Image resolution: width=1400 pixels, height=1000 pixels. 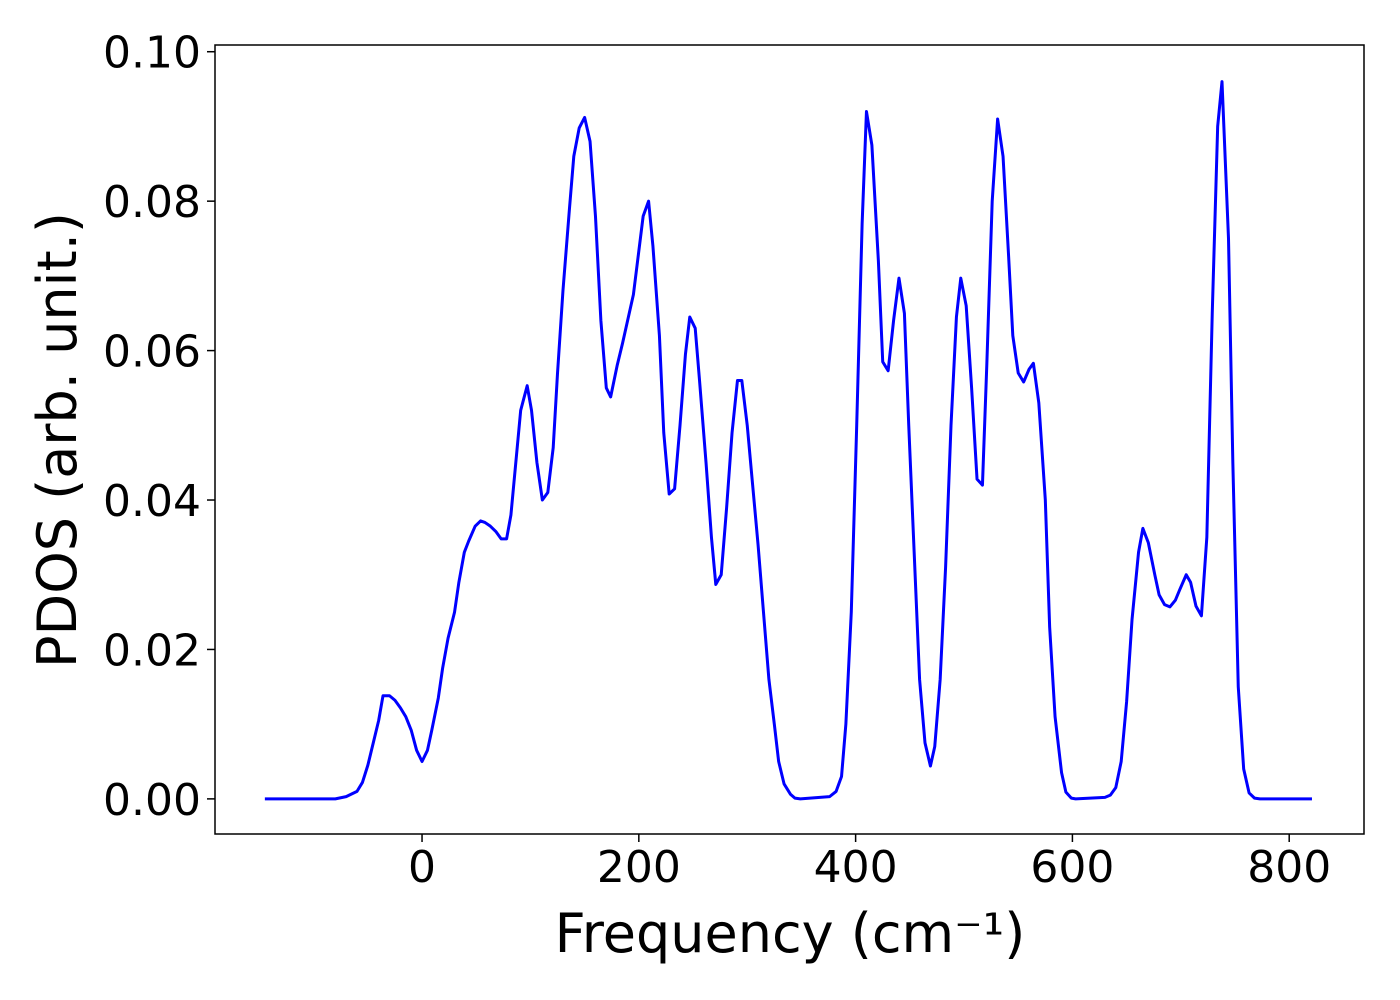 I want to click on y-tick-label: 0.06, so click(x=152, y=352).